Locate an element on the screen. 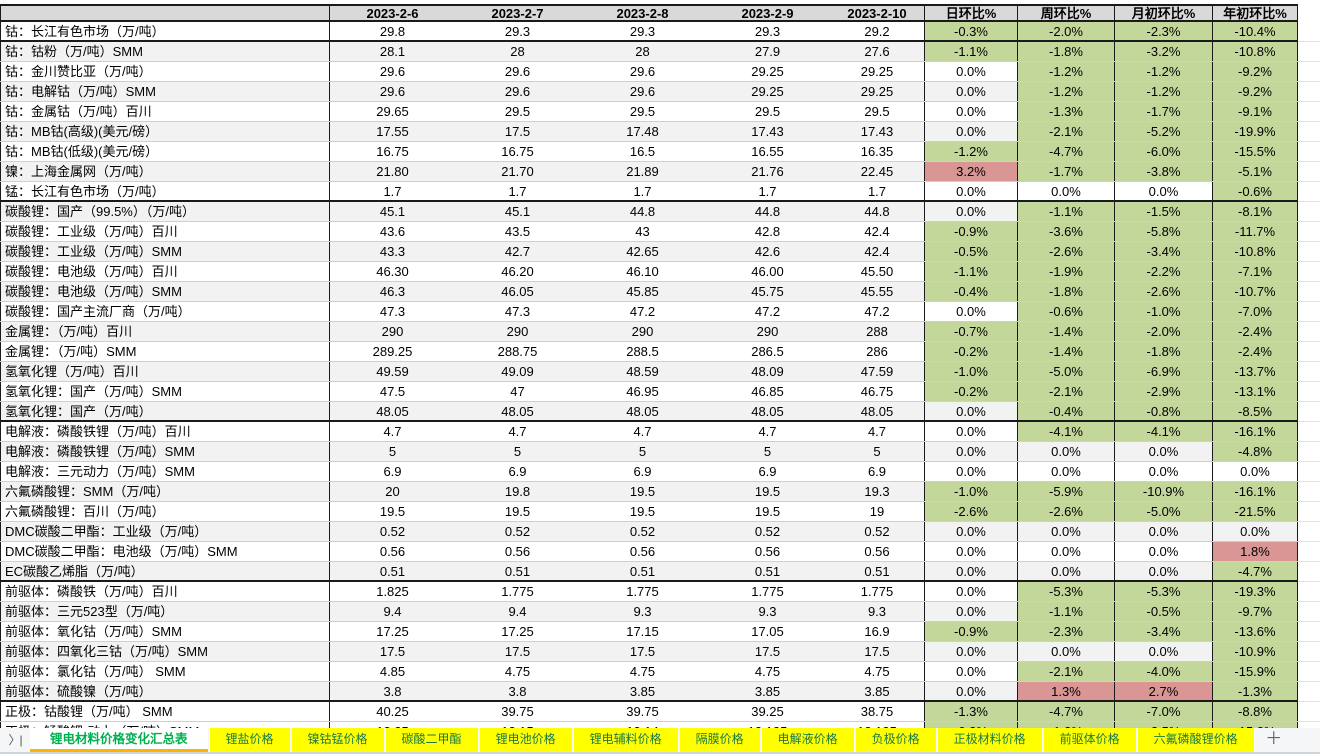  pct-cell: -3.4% is located at coordinates (1164, 631).